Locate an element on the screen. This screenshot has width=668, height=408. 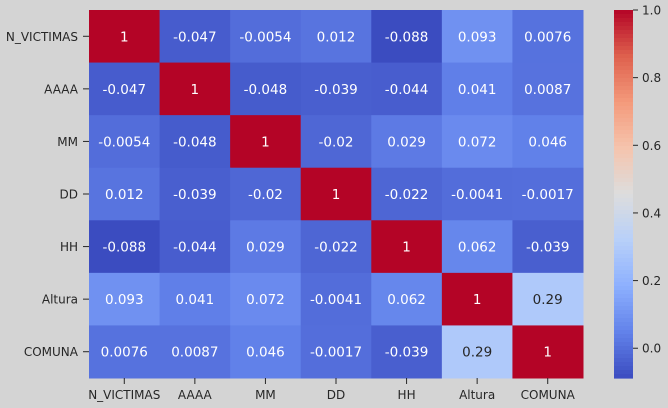
colorbar-tick-label: 1.0 is located at coordinates (651, 11).